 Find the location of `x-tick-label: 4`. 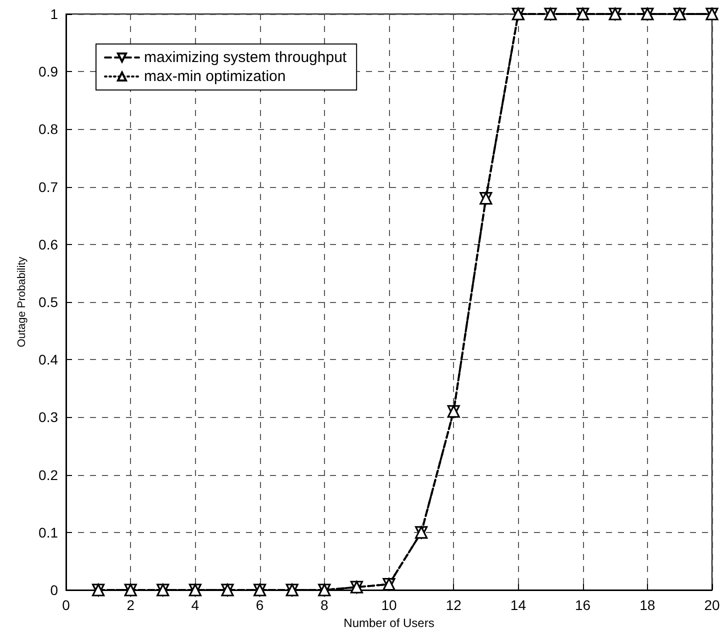

x-tick-label: 4 is located at coordinates (195, 605).